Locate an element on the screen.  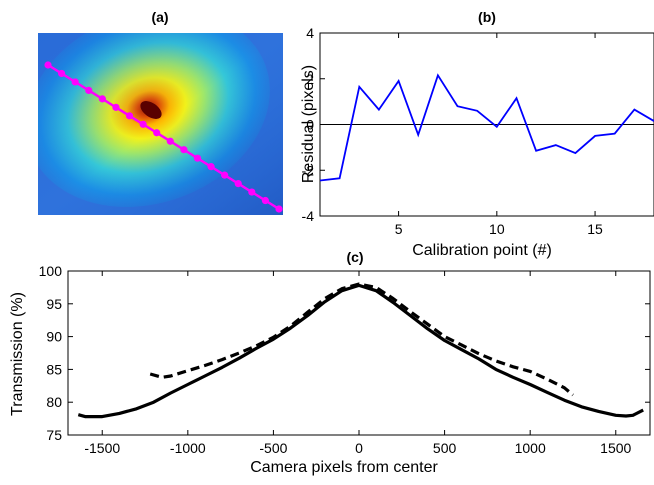
x-tick-label: -1500 is located at coordinates (102, 448).